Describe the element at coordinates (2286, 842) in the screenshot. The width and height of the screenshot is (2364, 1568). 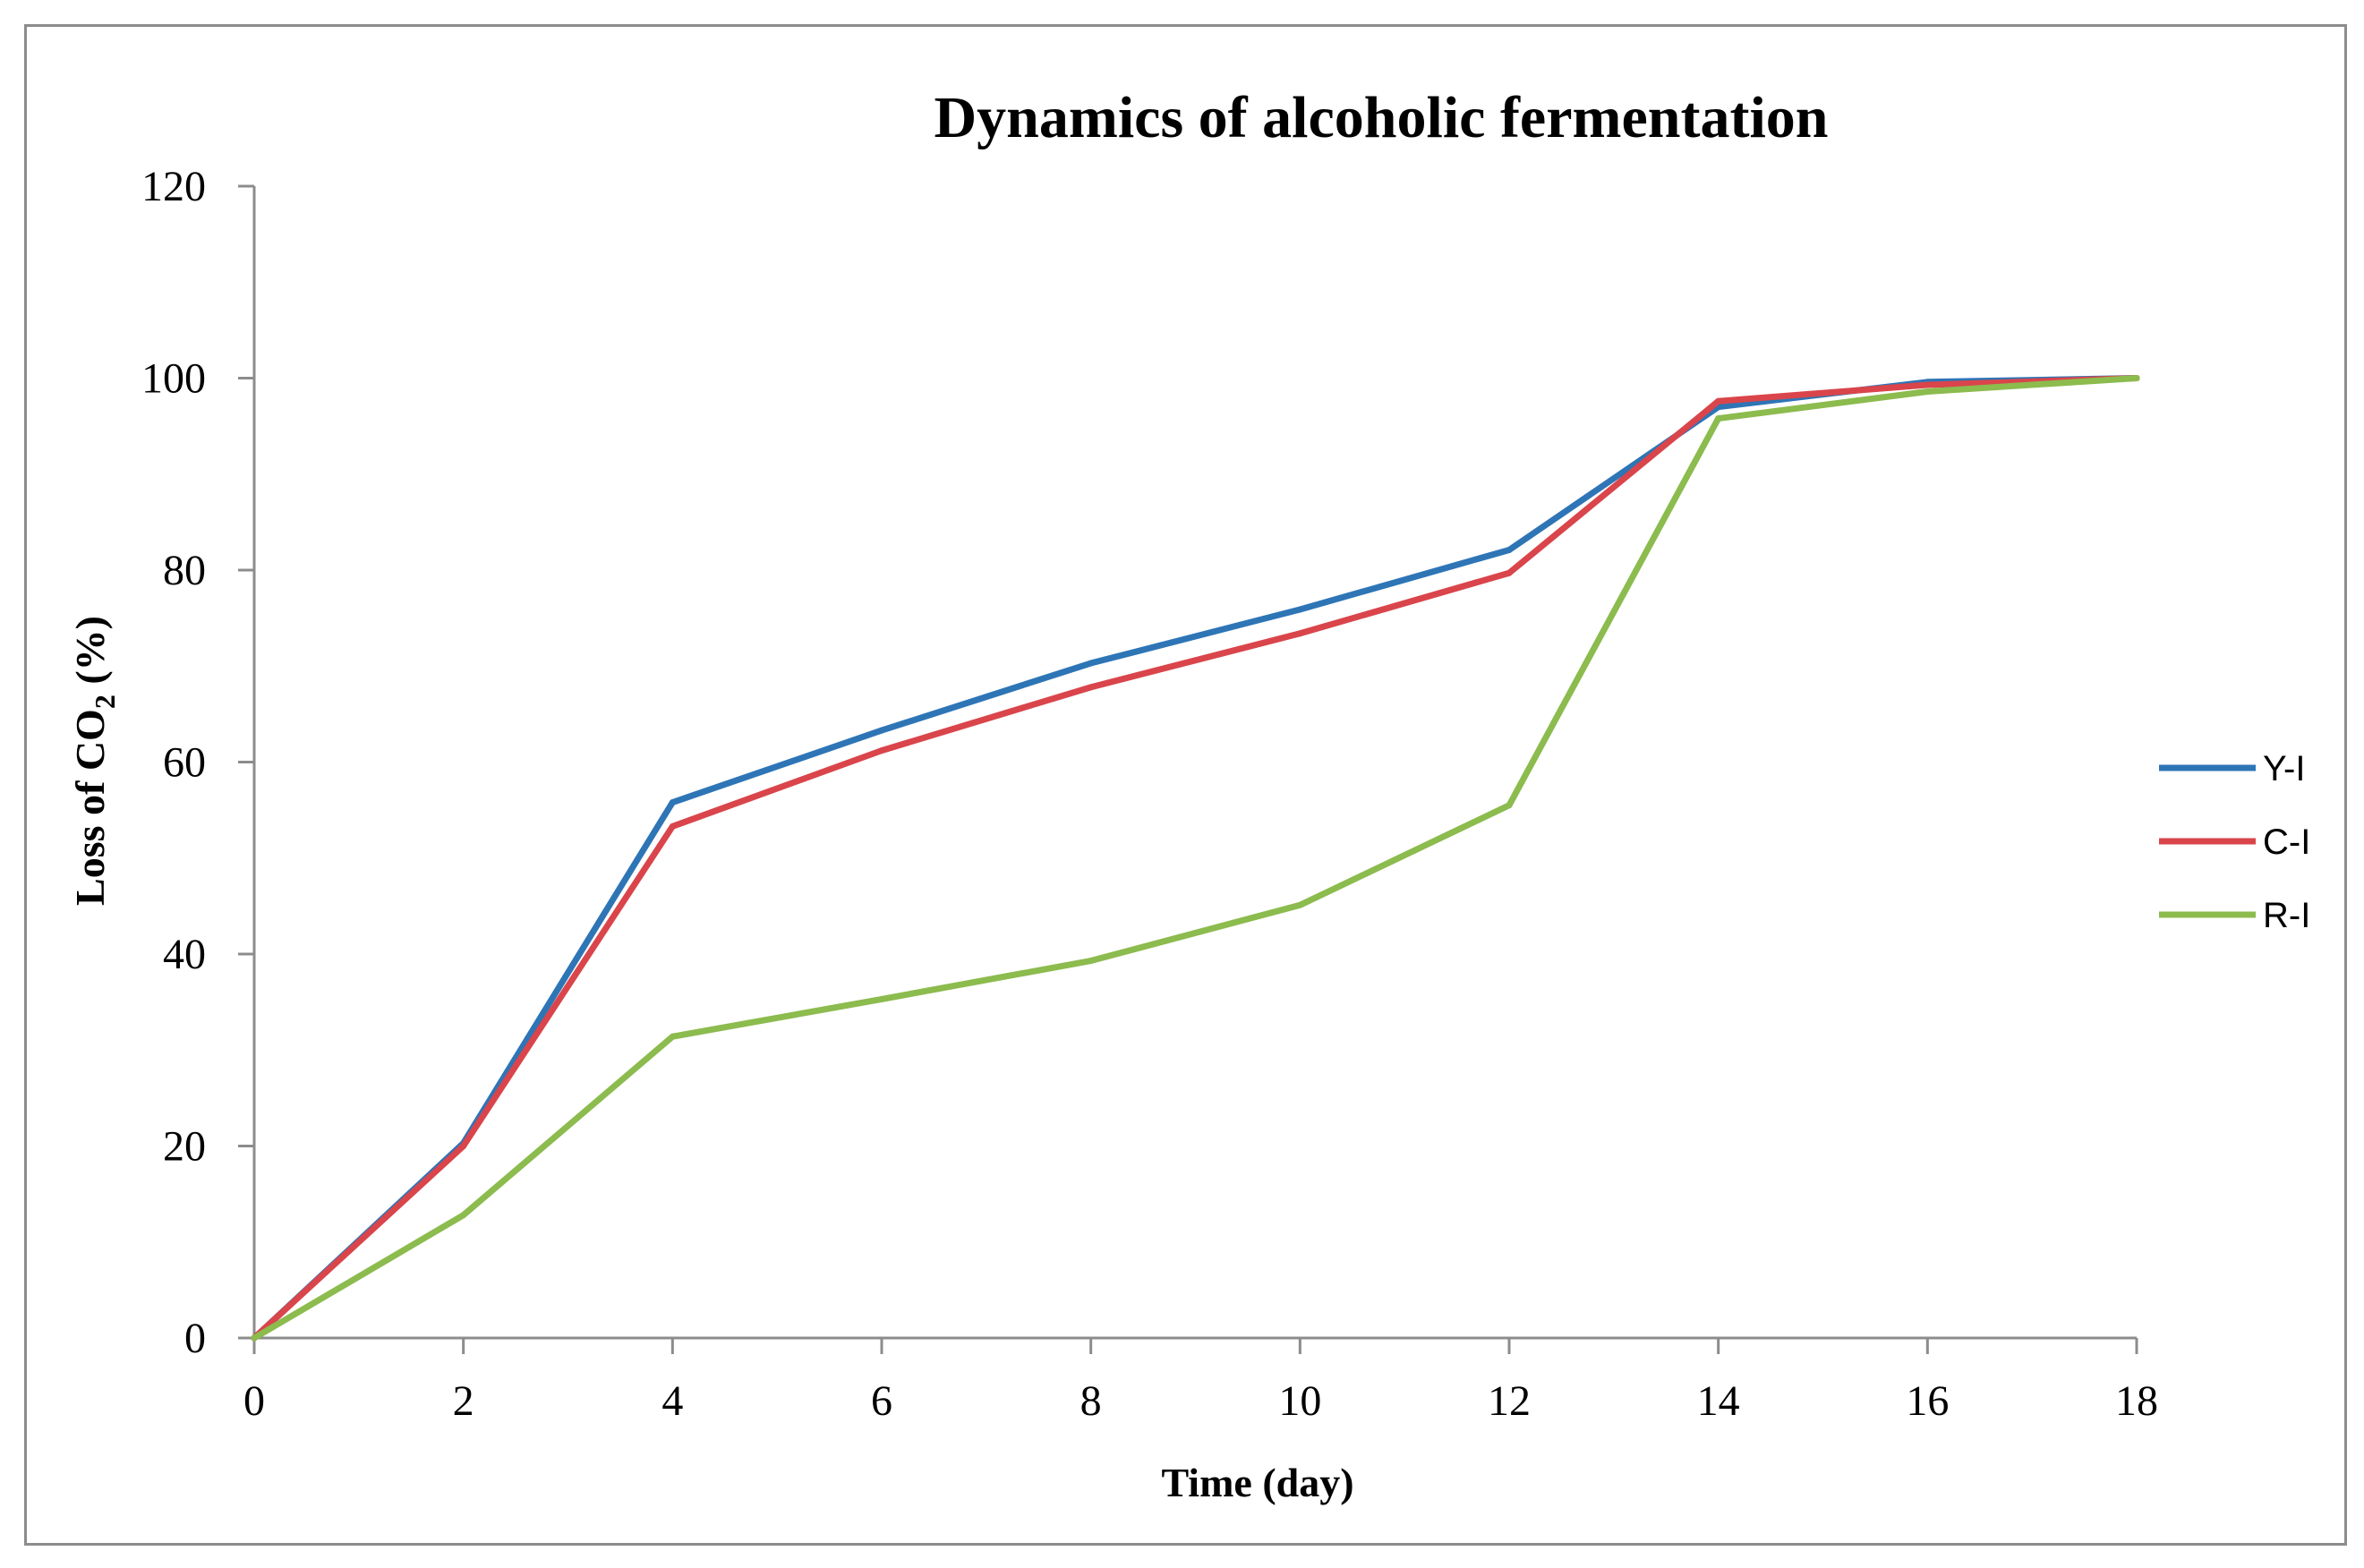
I see `legend-label-c-i: C-I` at that location.